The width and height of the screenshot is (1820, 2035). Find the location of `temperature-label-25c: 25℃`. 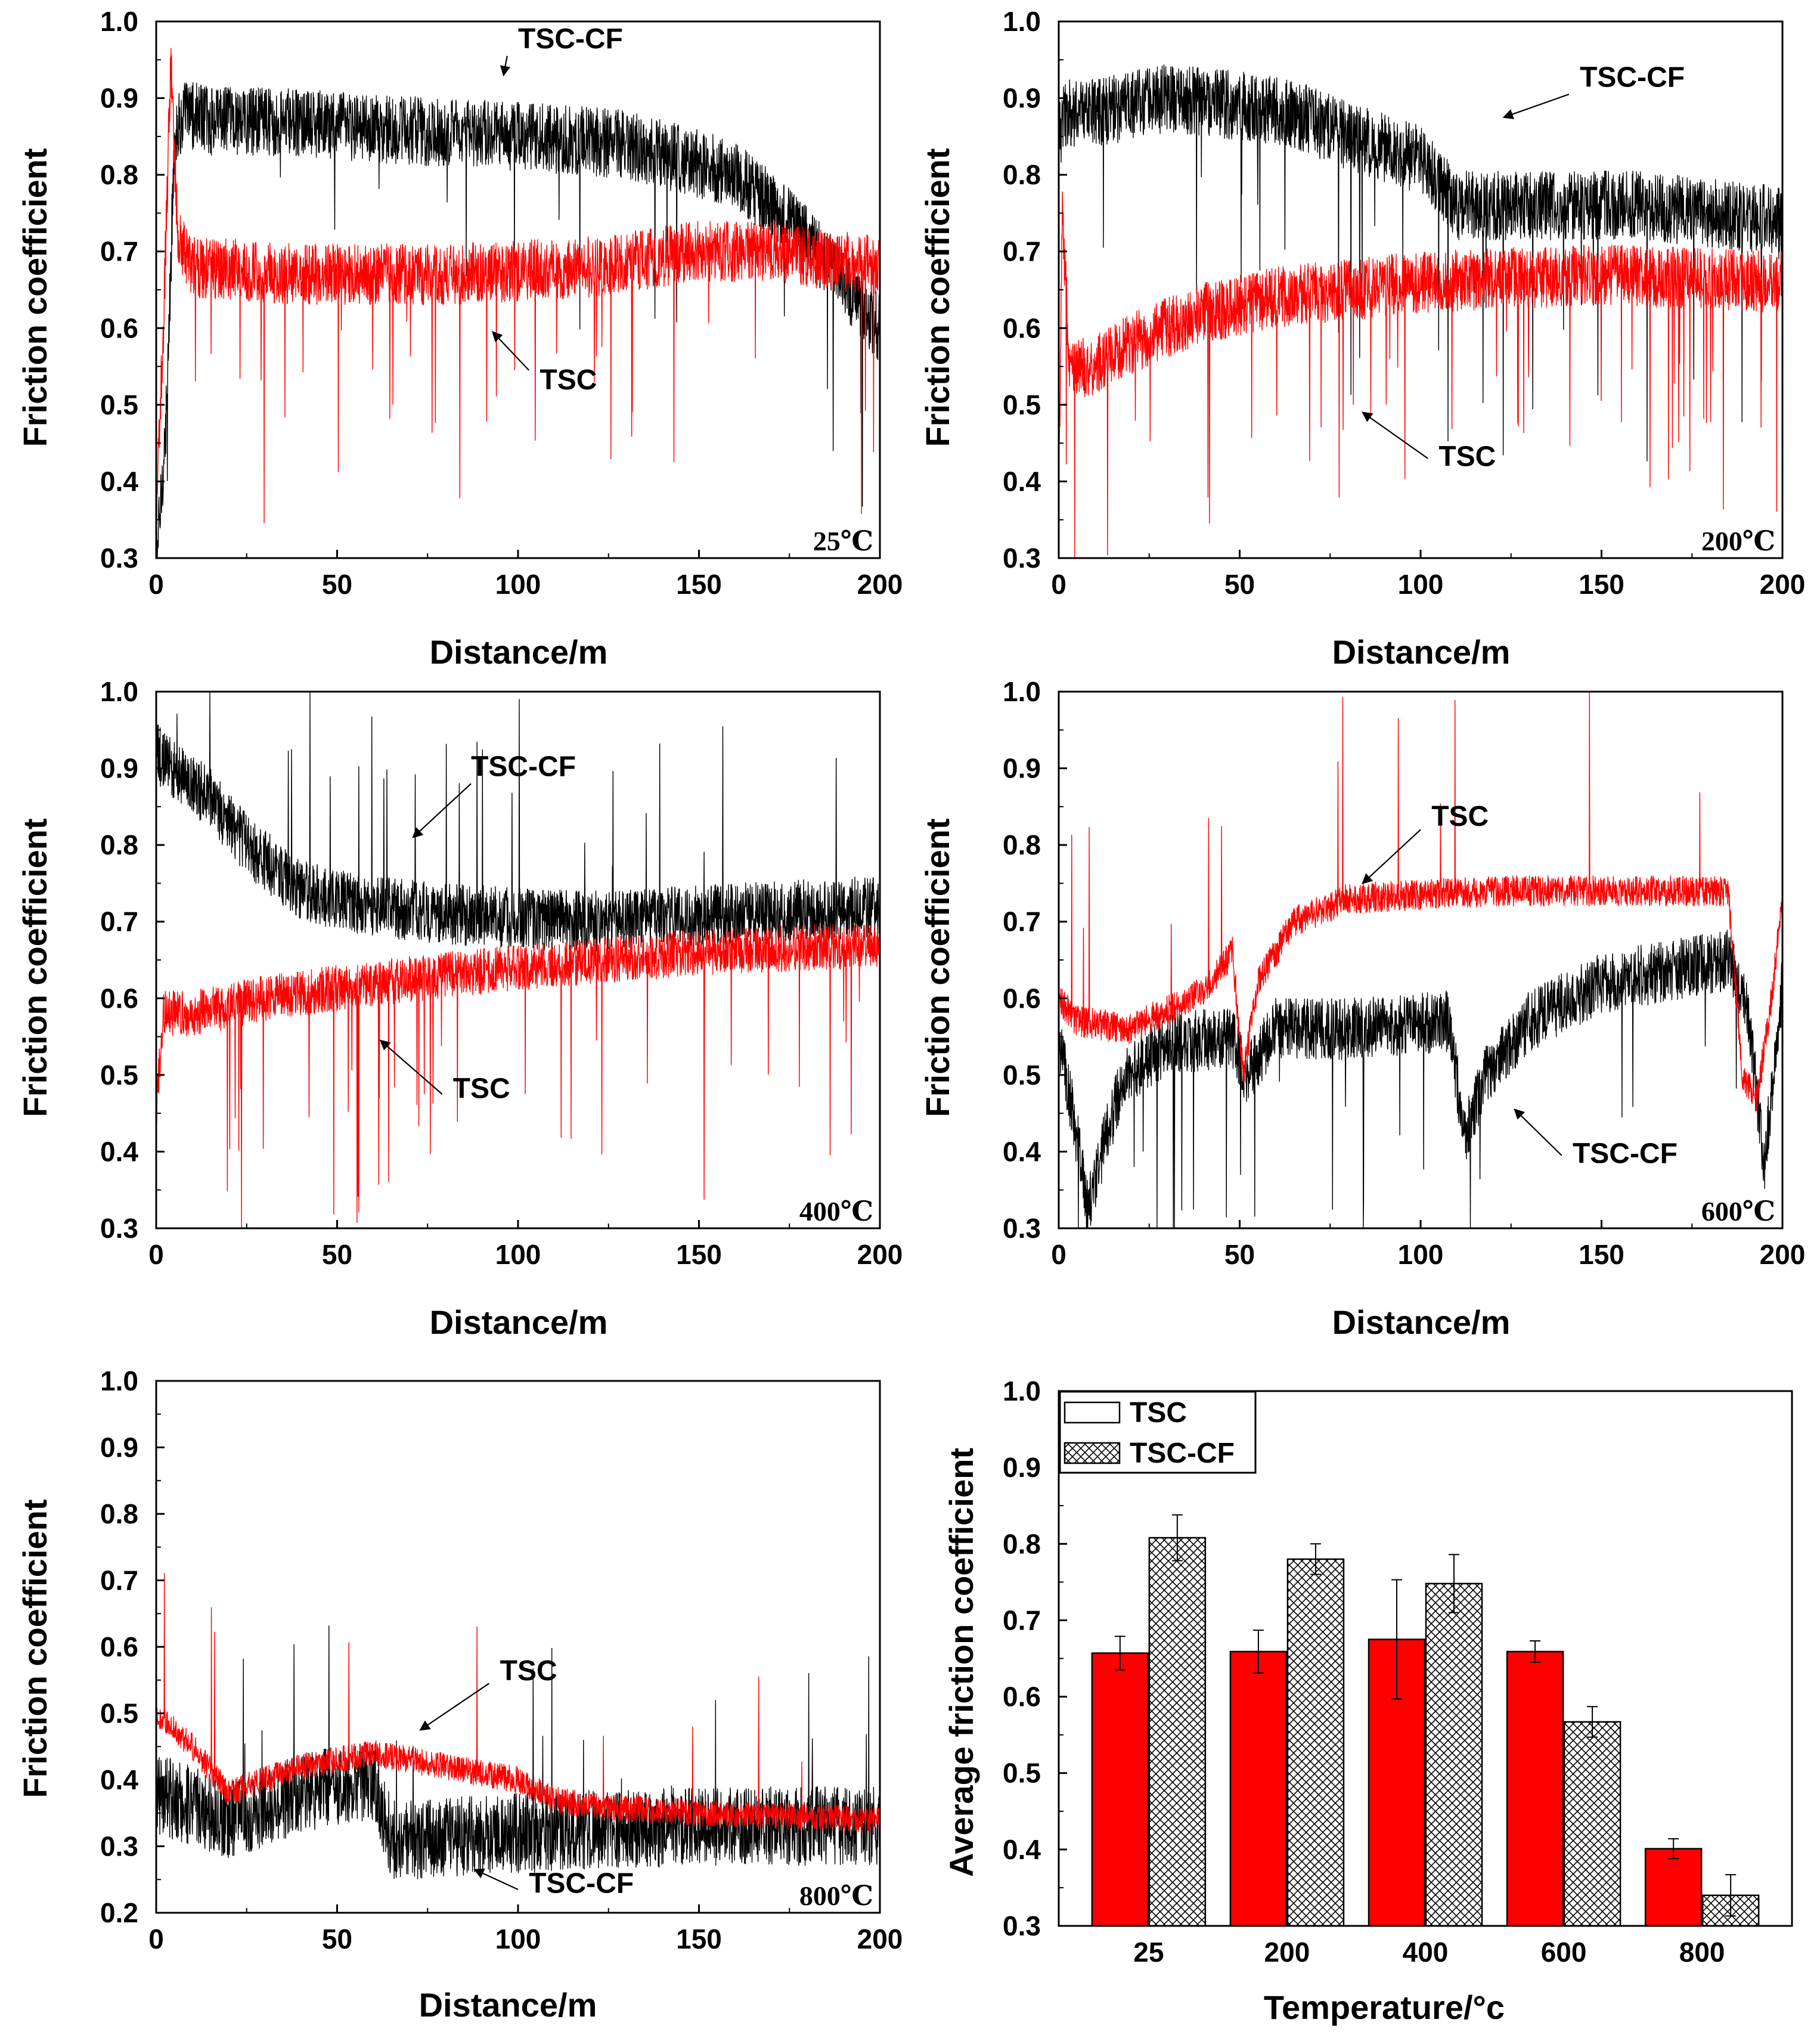

temperature-label-25c: 25℃ is located at coordinates (843, 541).